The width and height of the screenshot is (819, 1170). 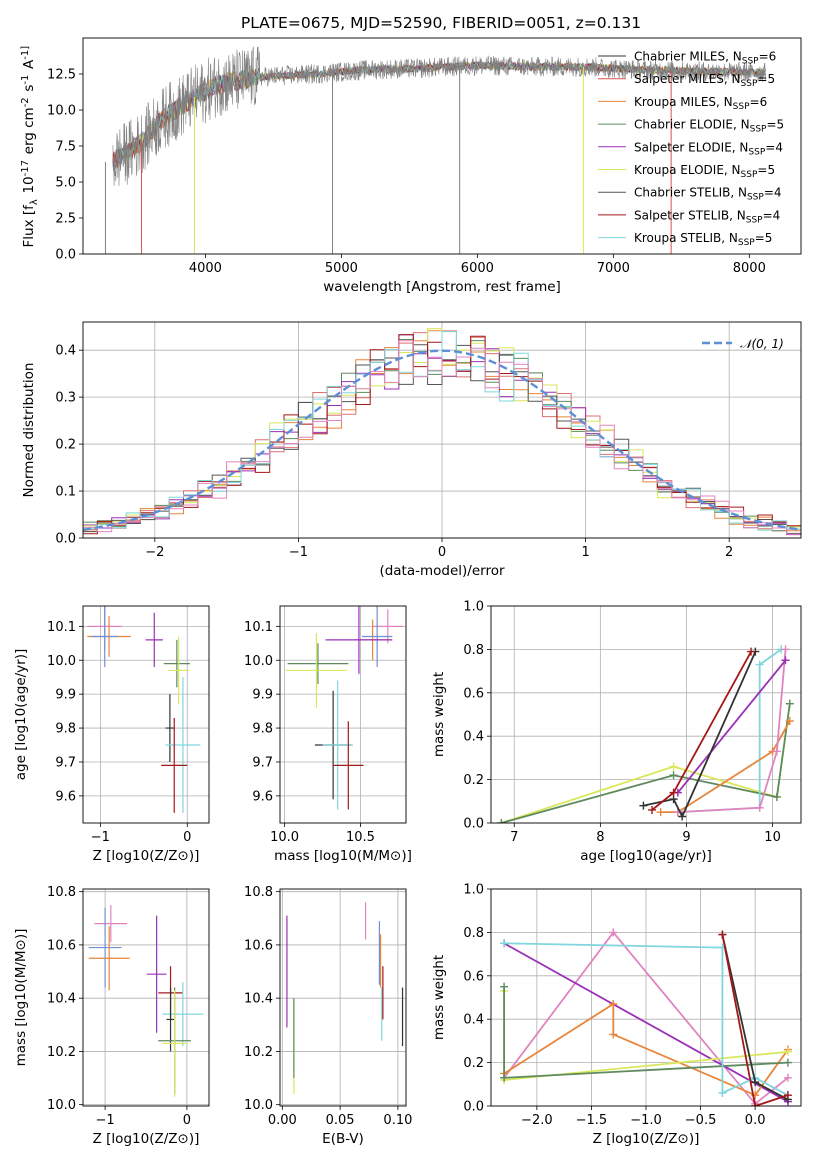 What do you see at coordinates (397, 1120) in the screenshot?
I see `x-tick-label: 0.10` at bounding box center [397, 1120].